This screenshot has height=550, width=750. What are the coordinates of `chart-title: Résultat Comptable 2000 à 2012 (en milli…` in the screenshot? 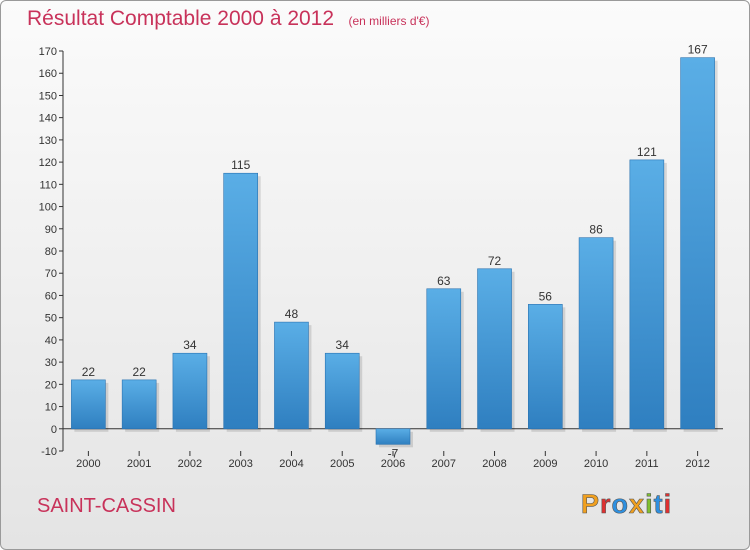 It's located at (228, 19).